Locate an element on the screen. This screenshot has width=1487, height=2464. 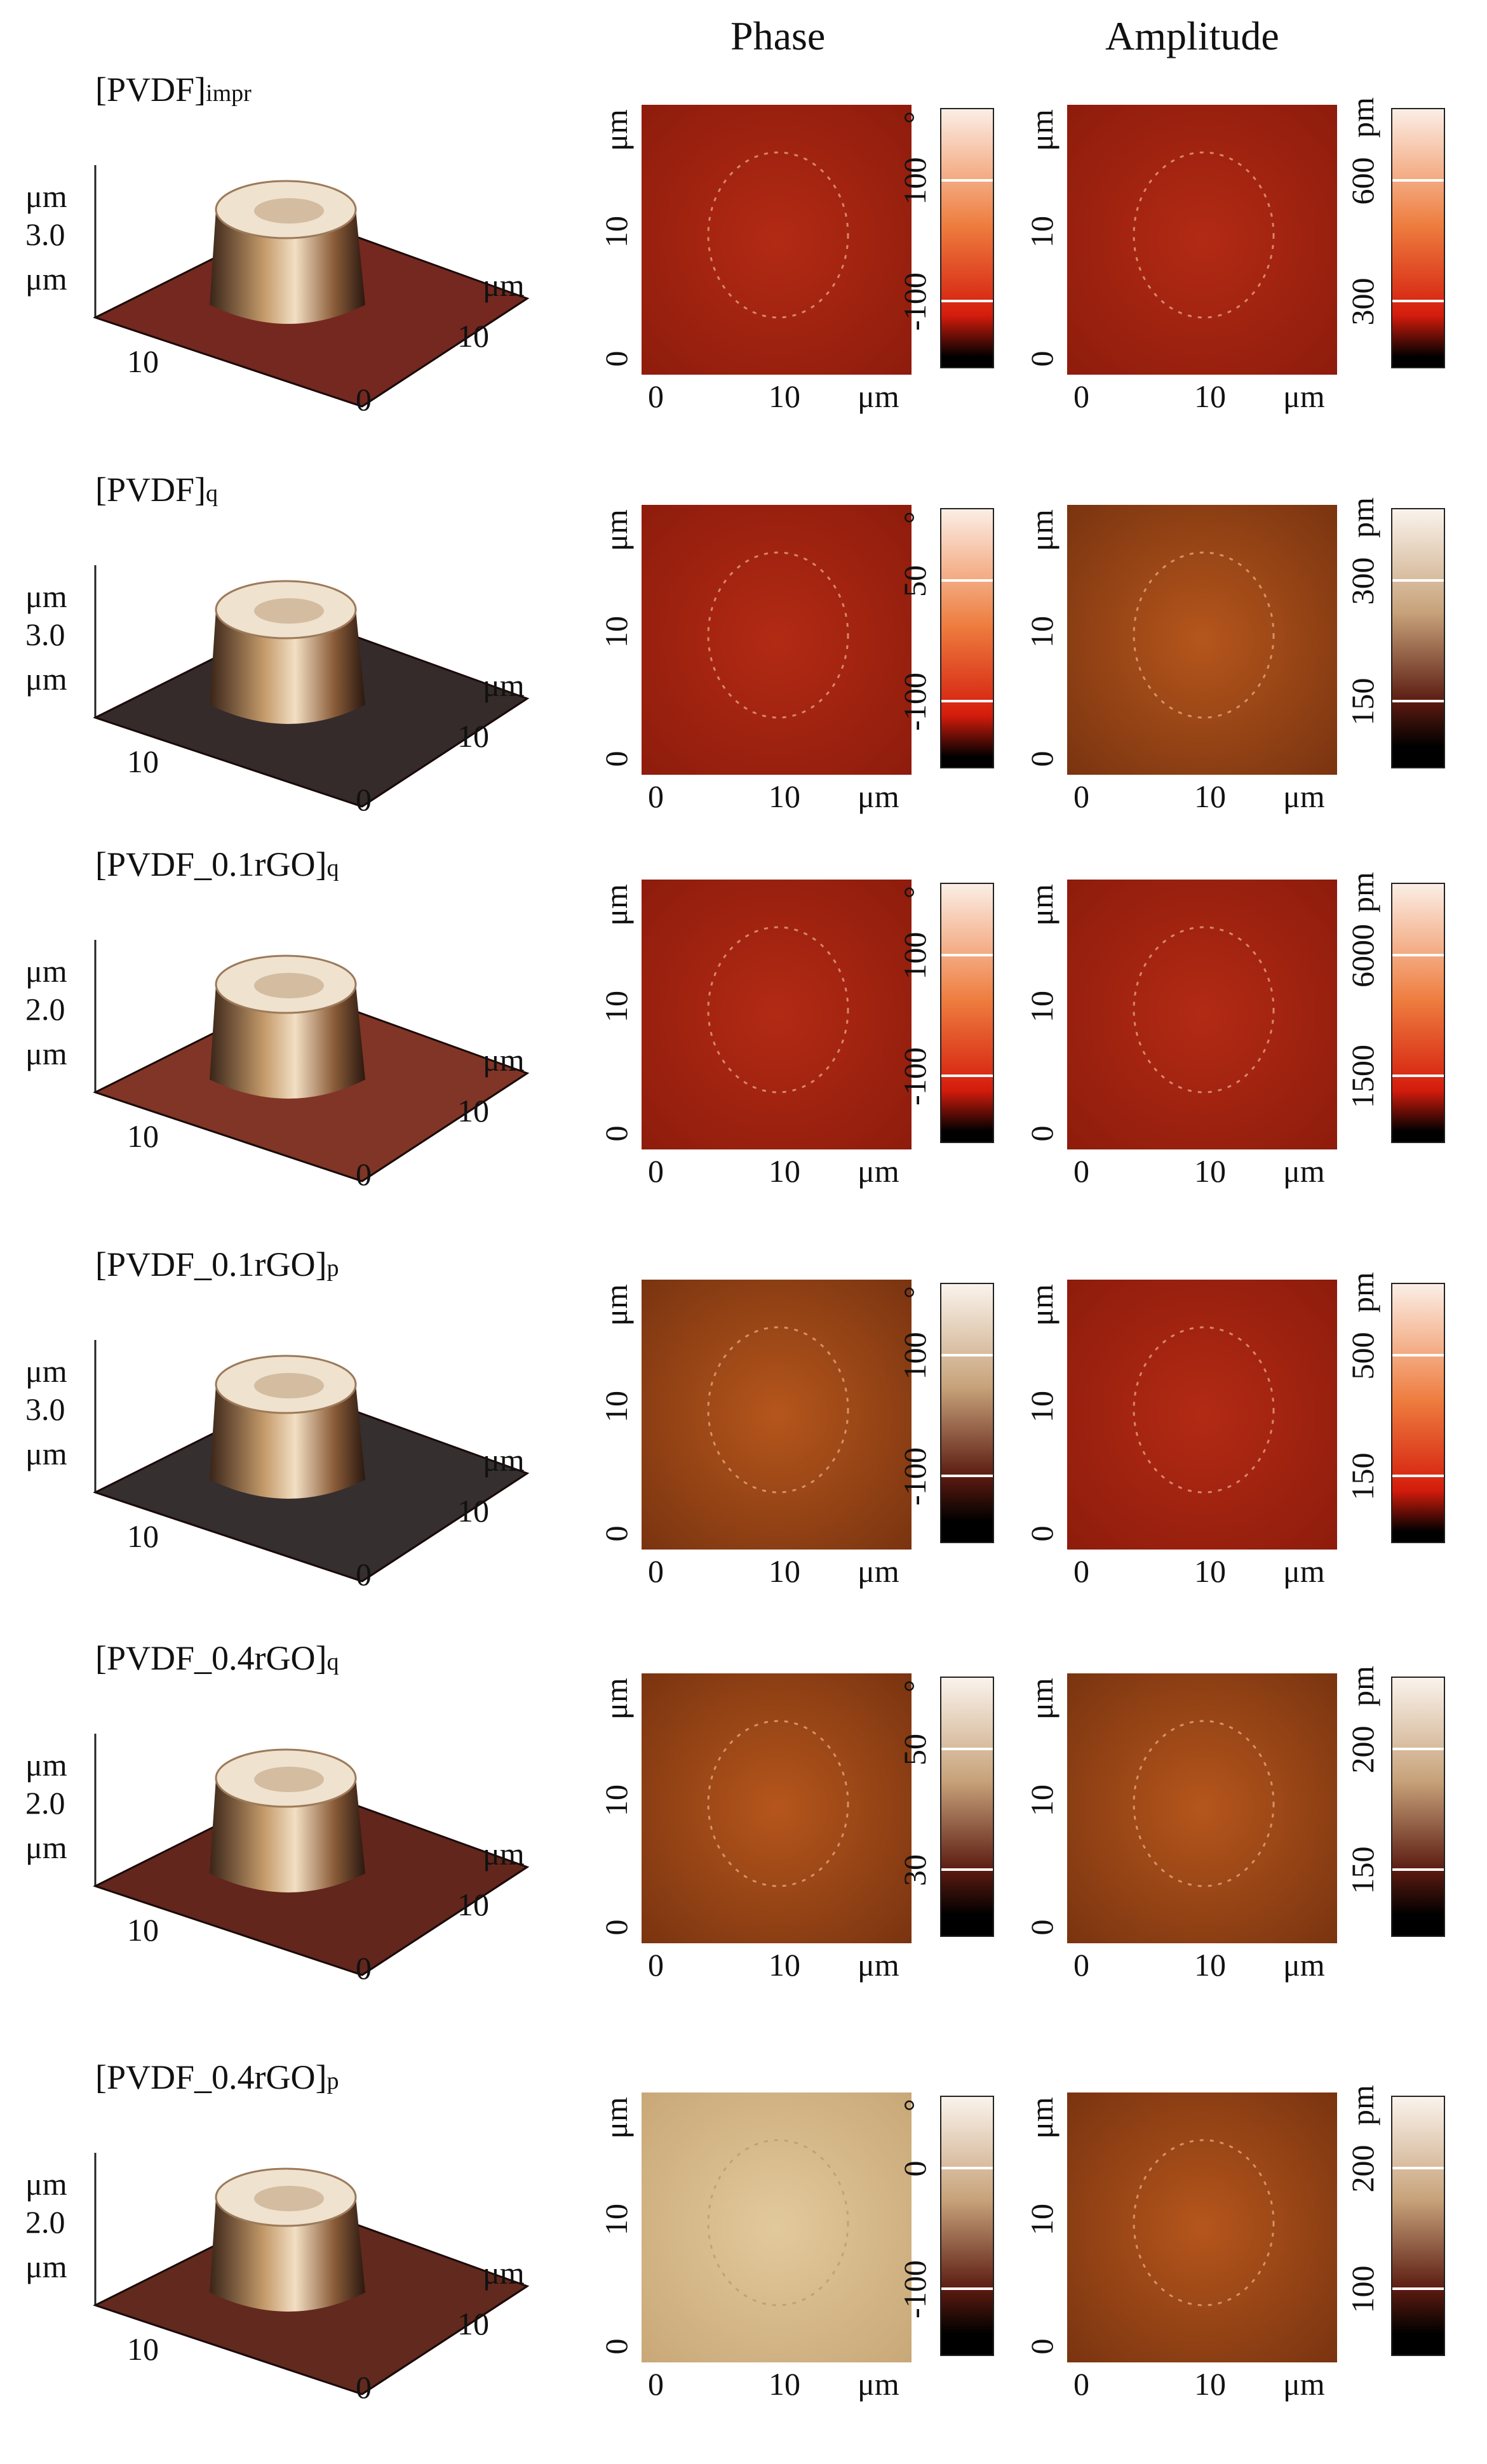
sample-name: [PVDF_0.1rGO] is located at coordinates (211, 1264).